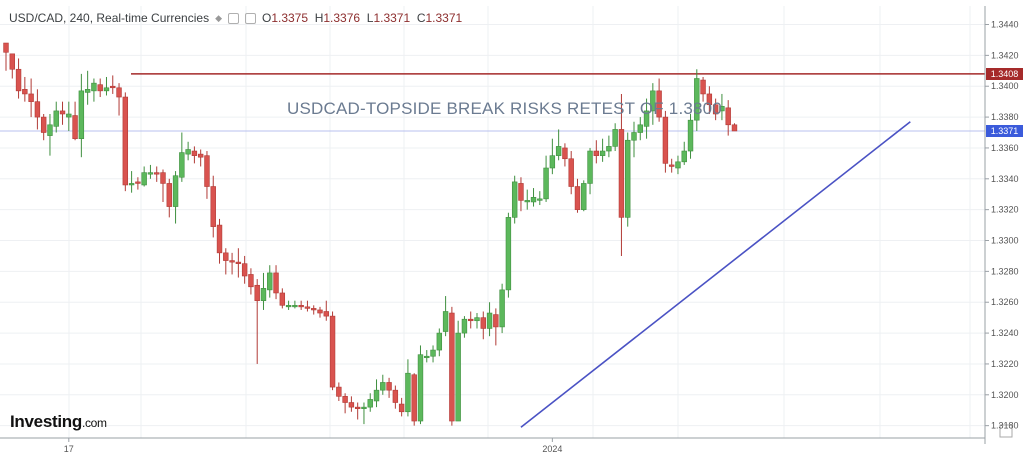 The image size is (1024, 461). Describe the element at coordinates (1006, 431) in the screenshot. I see `scale-toggle-icon` at that location.